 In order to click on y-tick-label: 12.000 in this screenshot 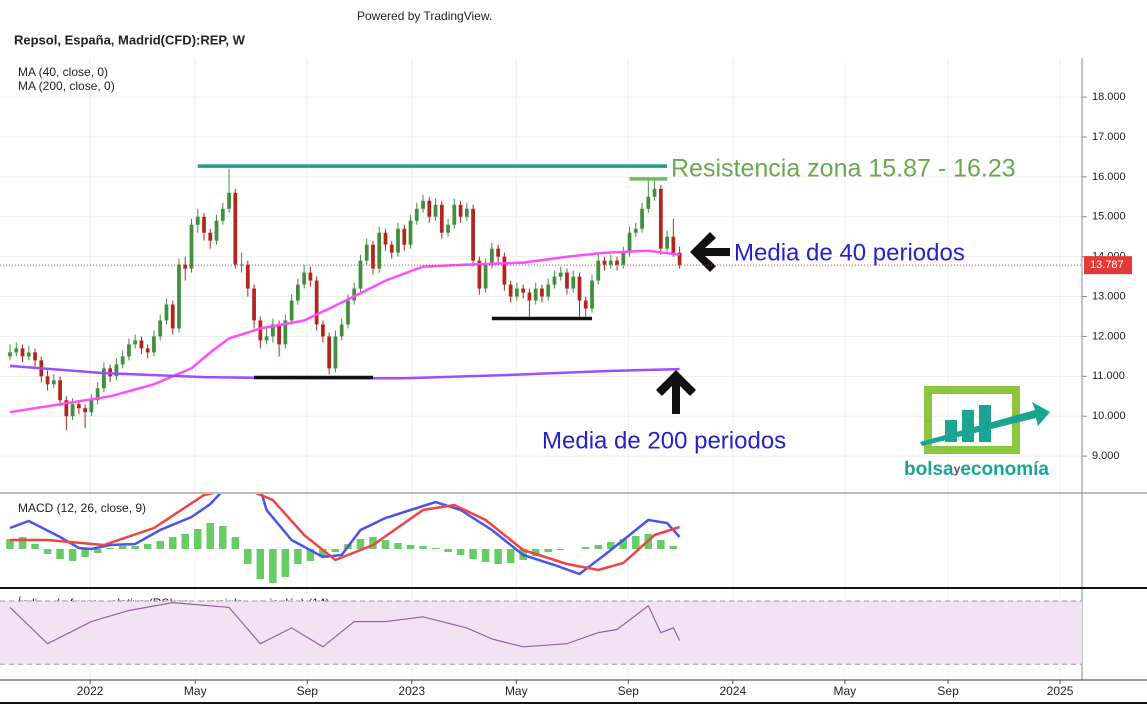, I will do `click(1109, 336)`.